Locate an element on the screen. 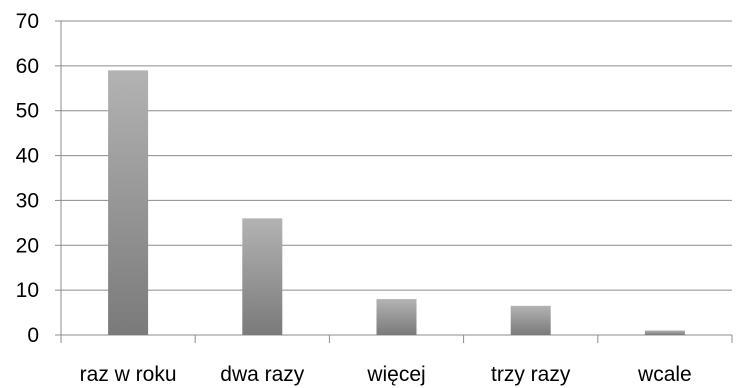 This screenshot has height=388, width=740. x-tick-label: raz w roku is located at coordinates (128, 374).